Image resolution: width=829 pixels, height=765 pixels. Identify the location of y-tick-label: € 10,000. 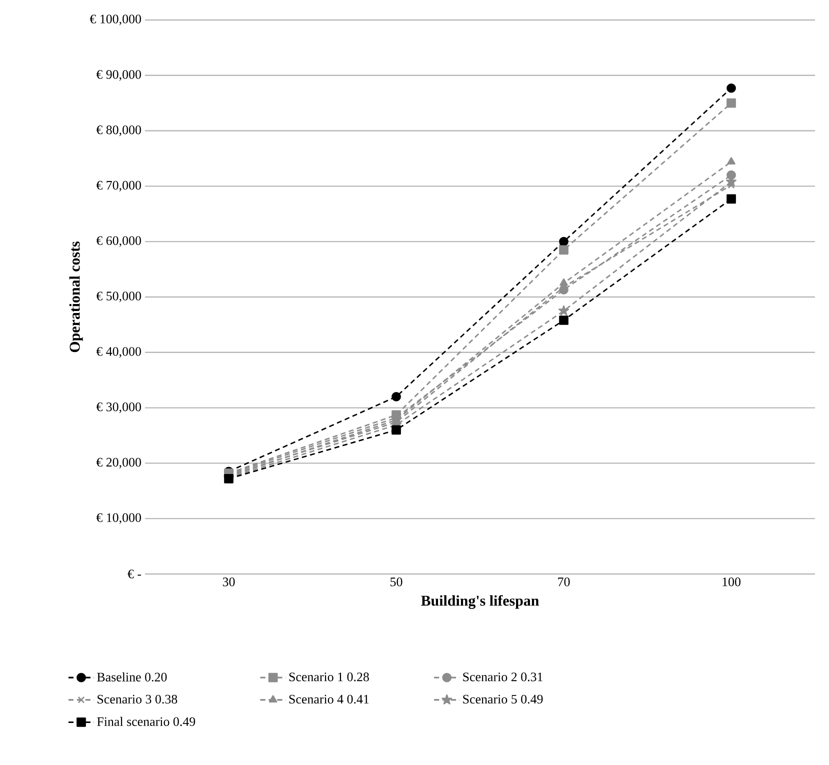
(118, 518).